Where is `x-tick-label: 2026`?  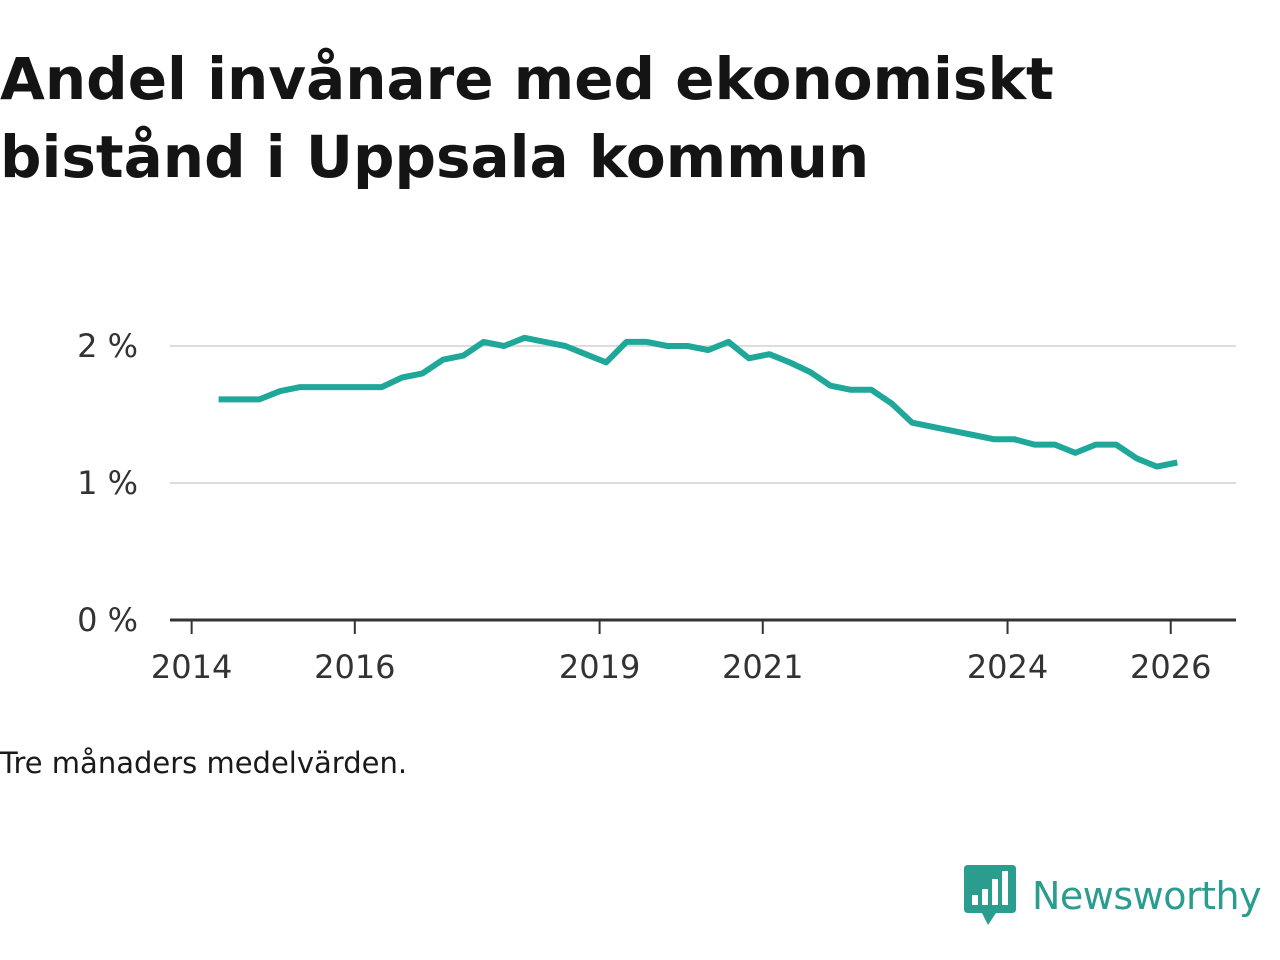 x-tick-label: 2026 is located at coordinates (1170, 667).